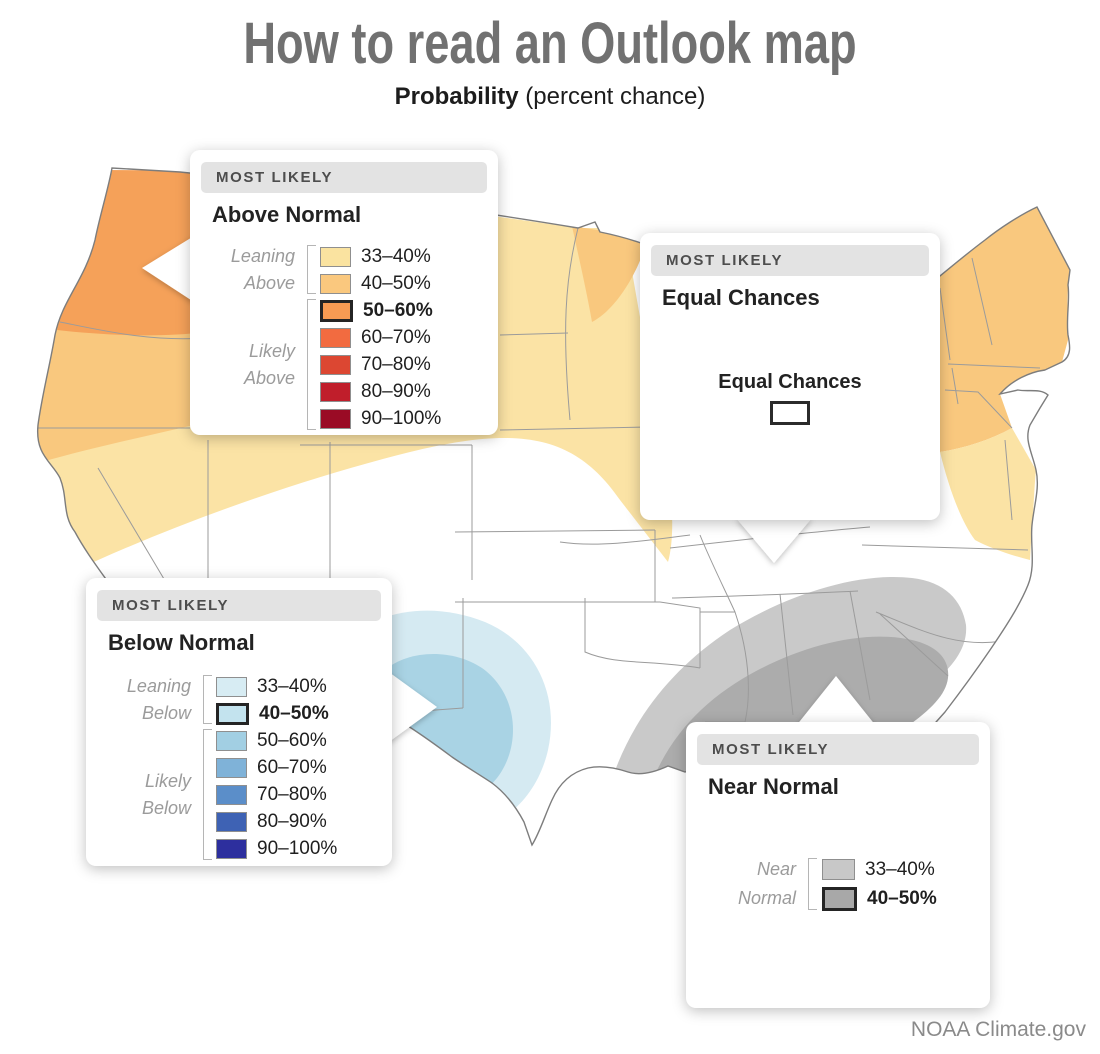 Image resolution: width=1100 pixels, height=1054 pixels. I want to click on legend-row: 40–50%, so click(409, 283).